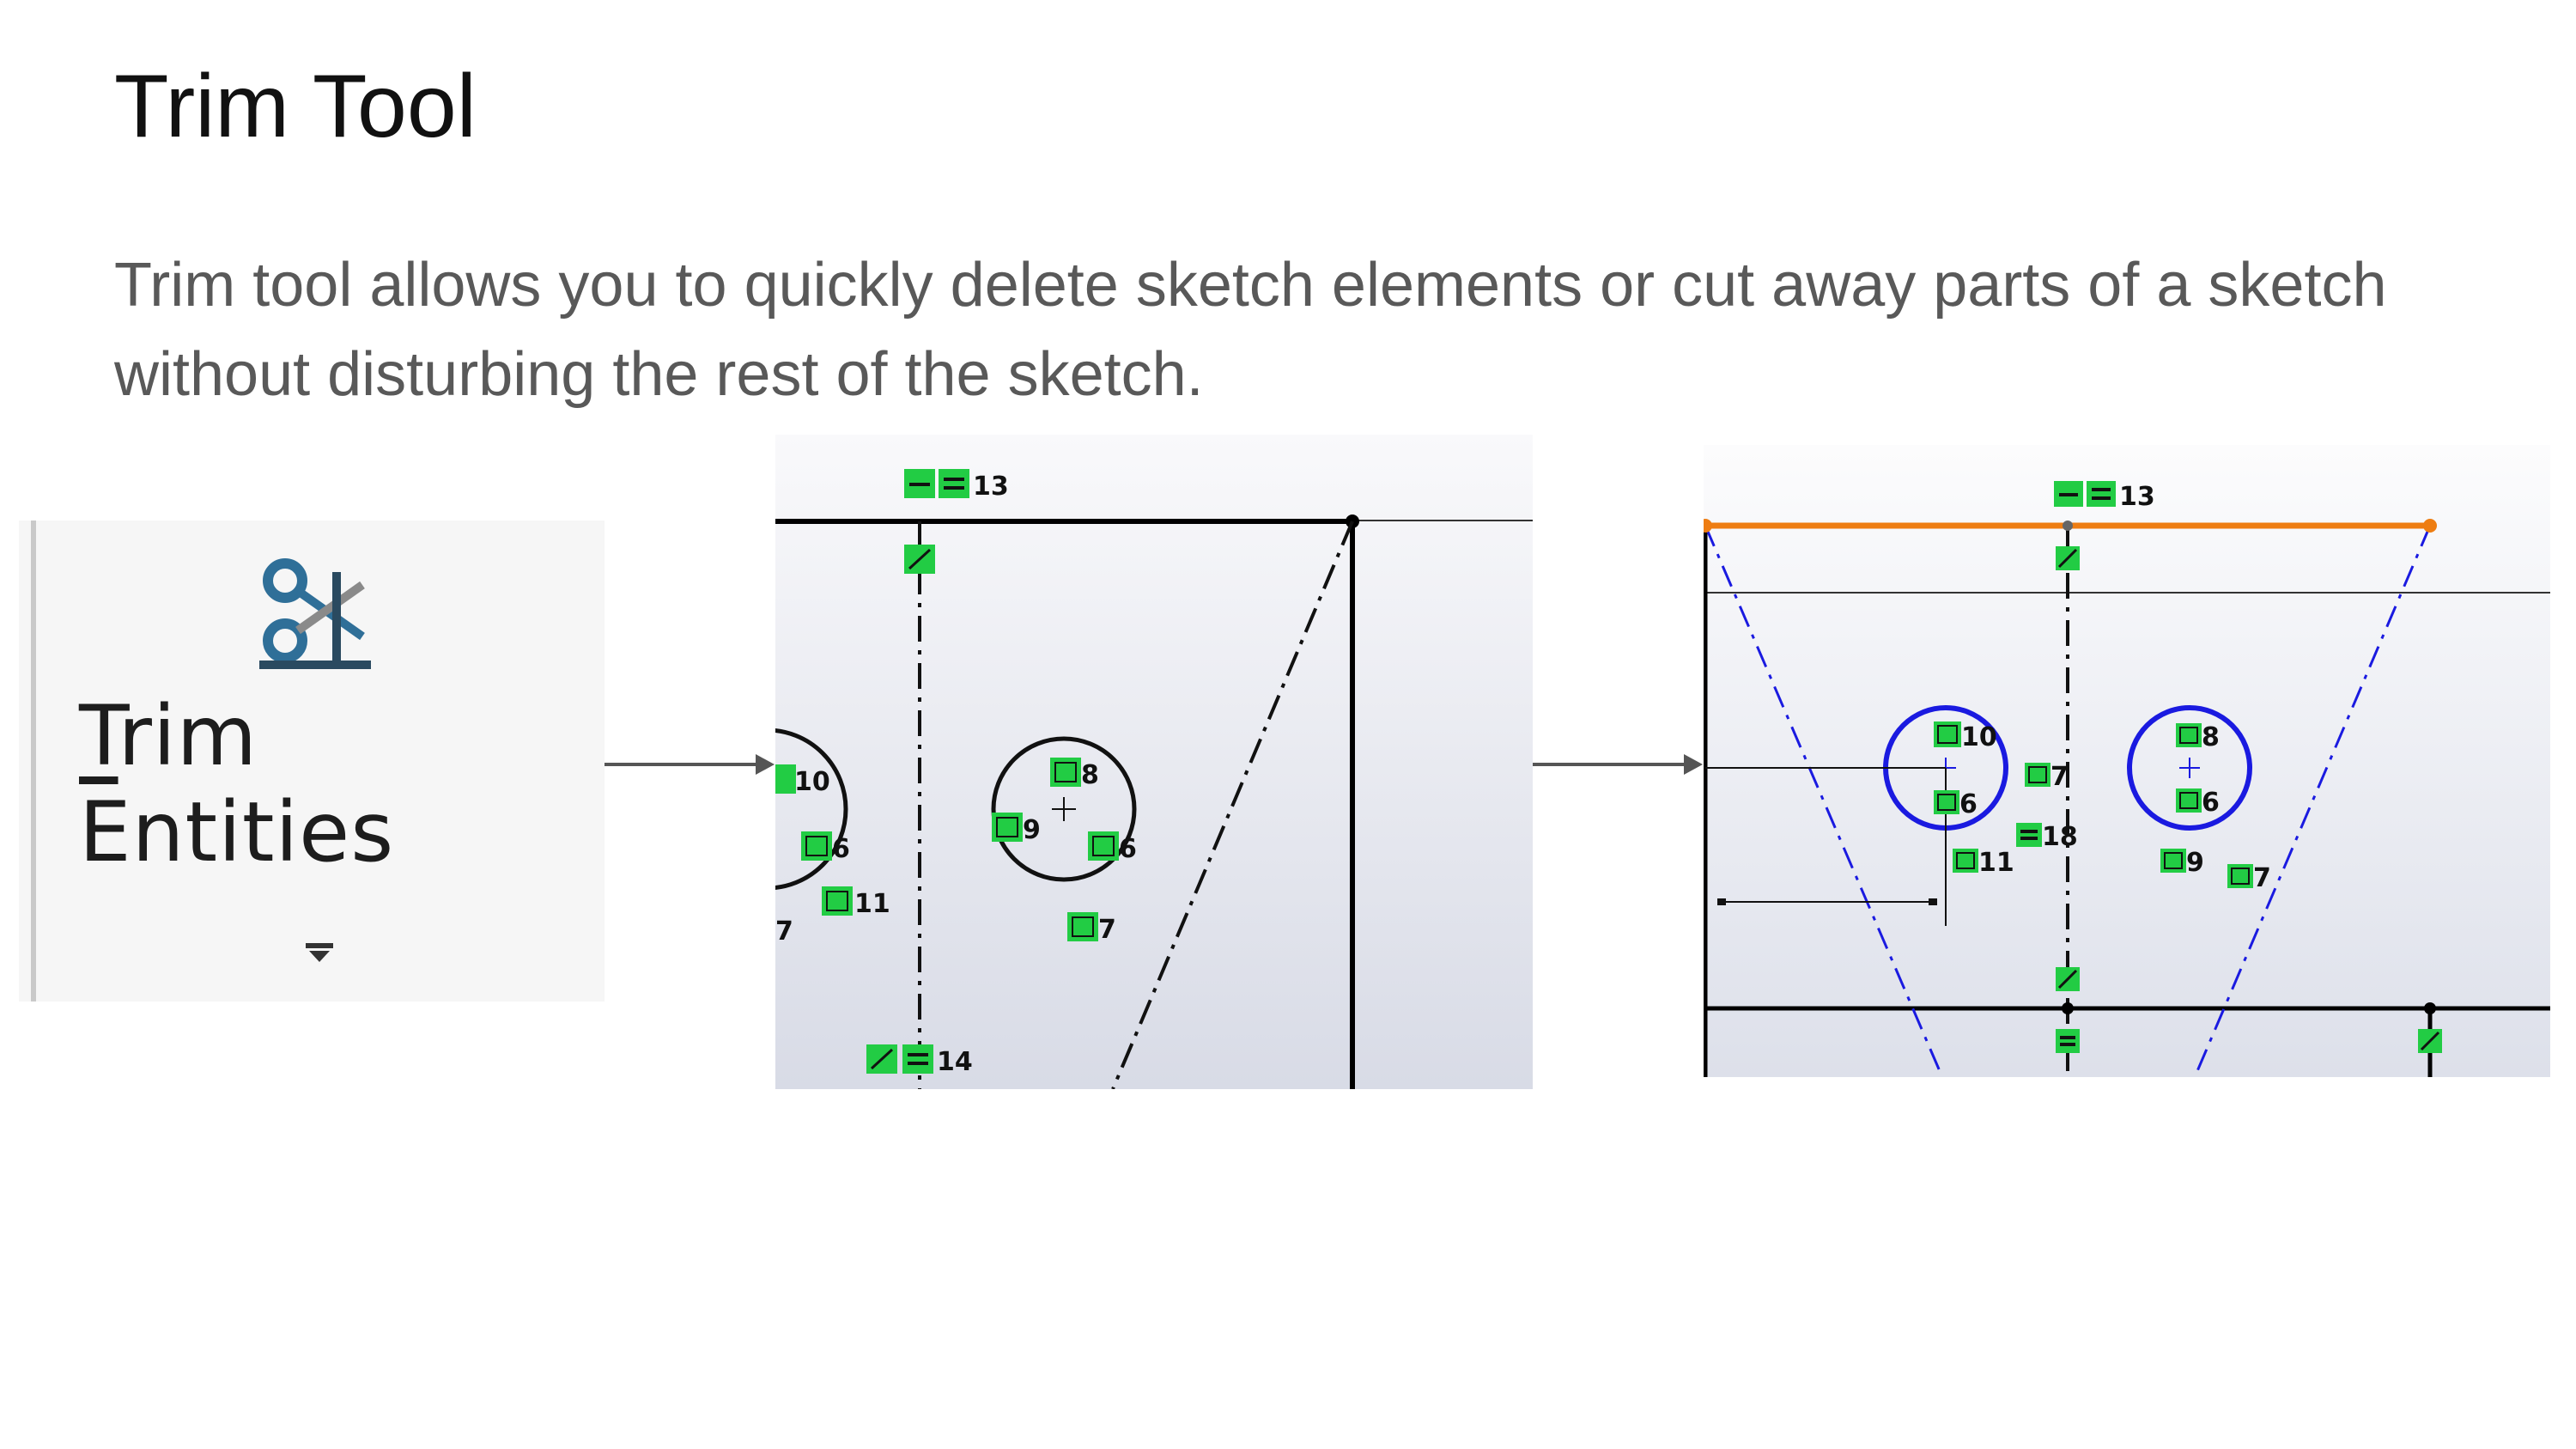  Describe the element at coordinates (919, 1060) in the screenshot. I see `relation-14: 14` at that location.